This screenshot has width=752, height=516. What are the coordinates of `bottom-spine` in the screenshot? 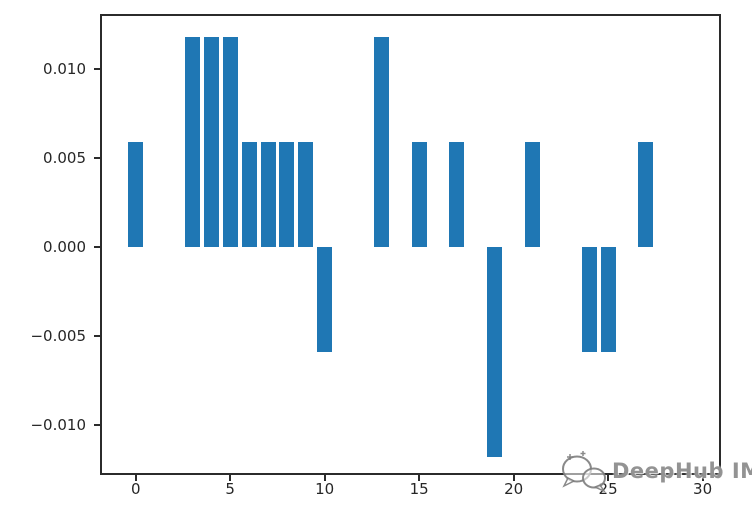 It's located at (410, 474).